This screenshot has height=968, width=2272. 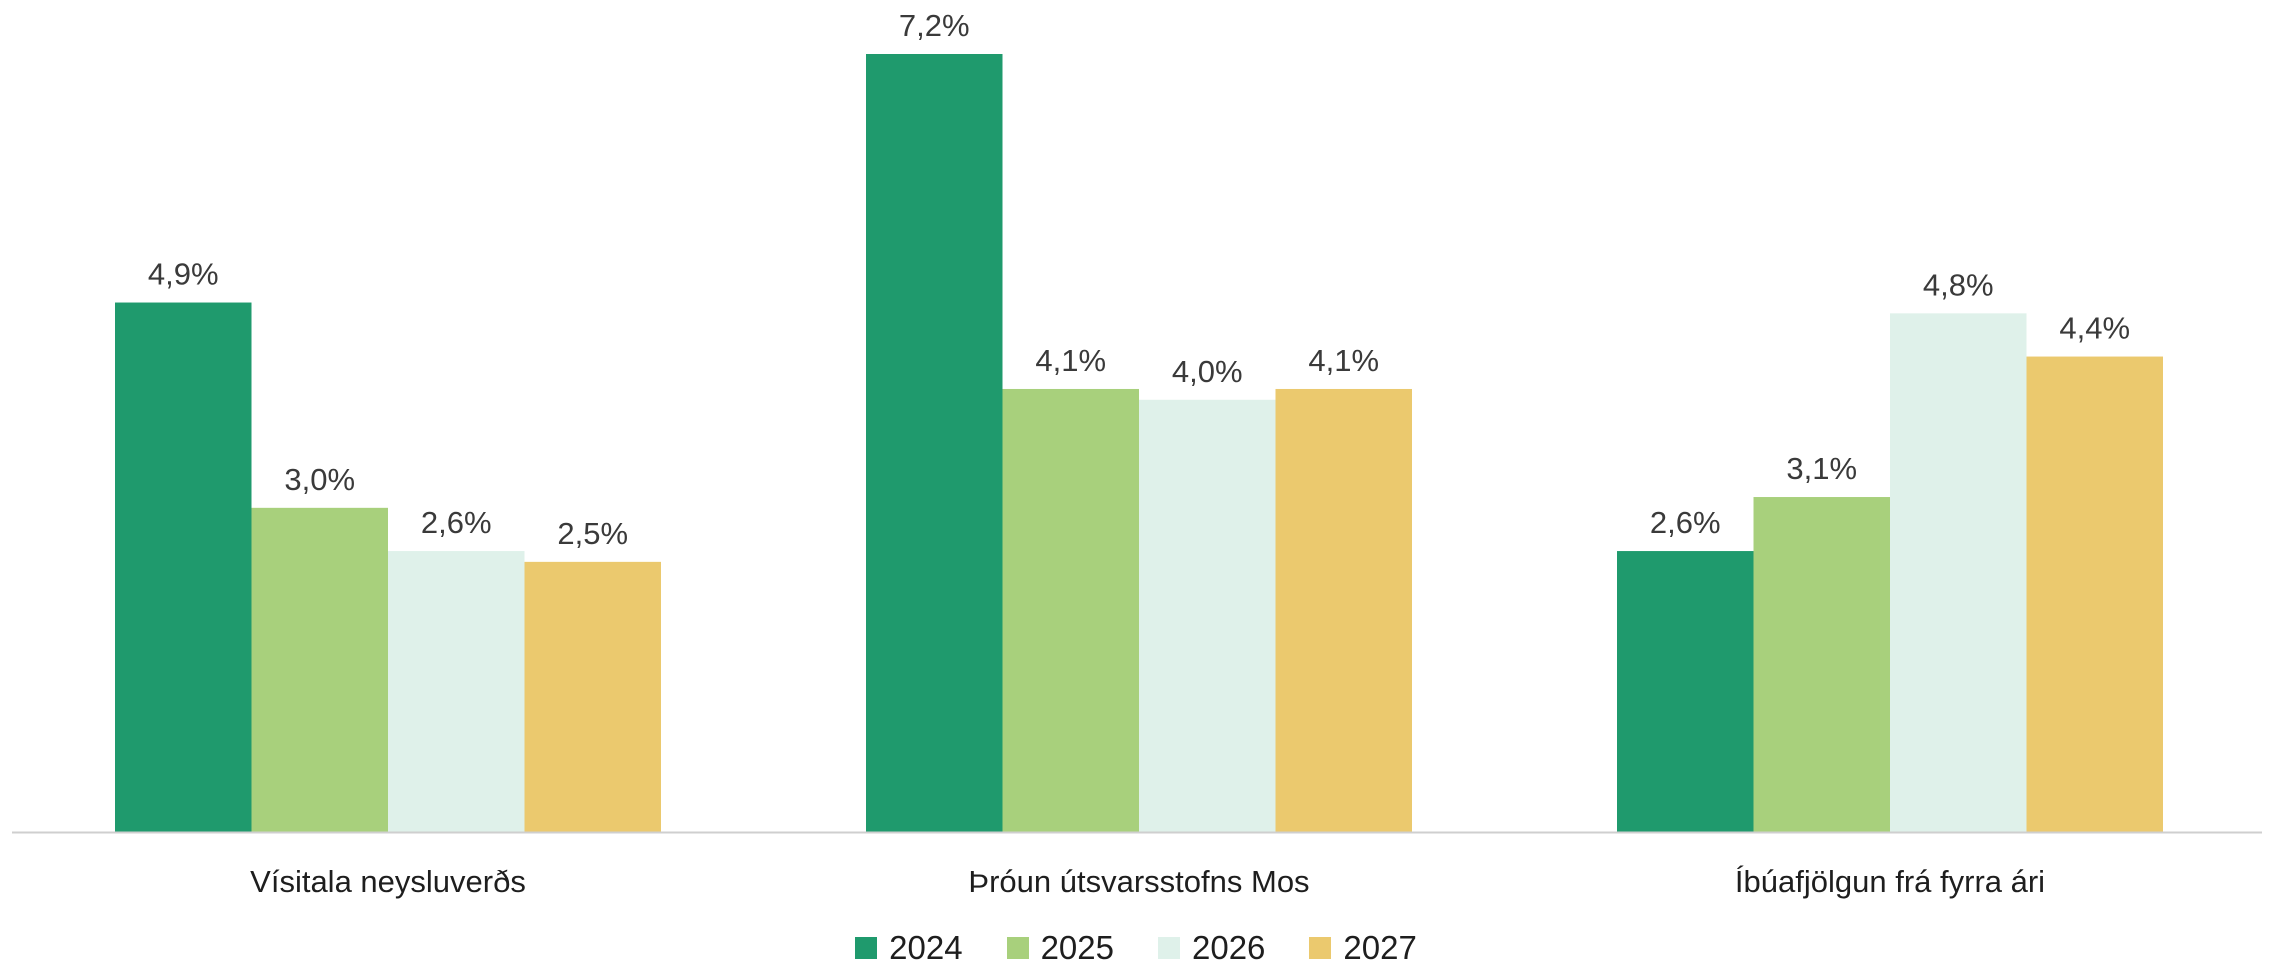 I want to click on legend-label-2025: 2025, so click(x=1077, y=947).